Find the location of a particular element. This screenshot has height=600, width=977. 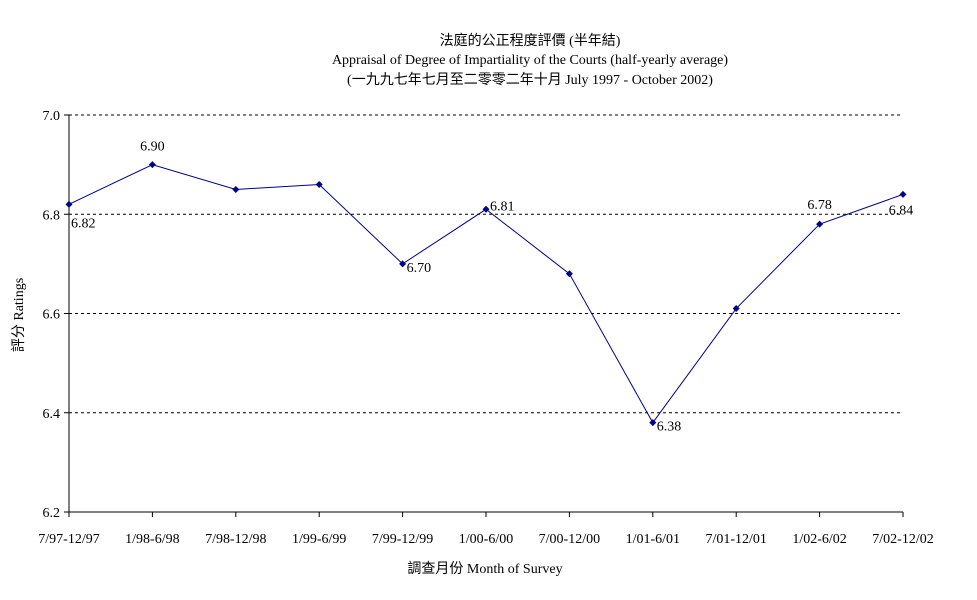

data-label: 6.78 is located at coordinates (819, 205).